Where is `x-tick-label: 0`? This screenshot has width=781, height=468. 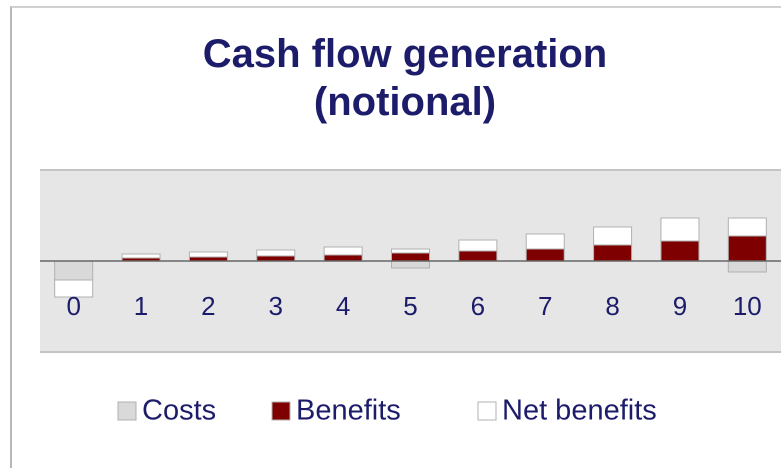 x-tick-label: 0 is located at coordinates (73, 306).